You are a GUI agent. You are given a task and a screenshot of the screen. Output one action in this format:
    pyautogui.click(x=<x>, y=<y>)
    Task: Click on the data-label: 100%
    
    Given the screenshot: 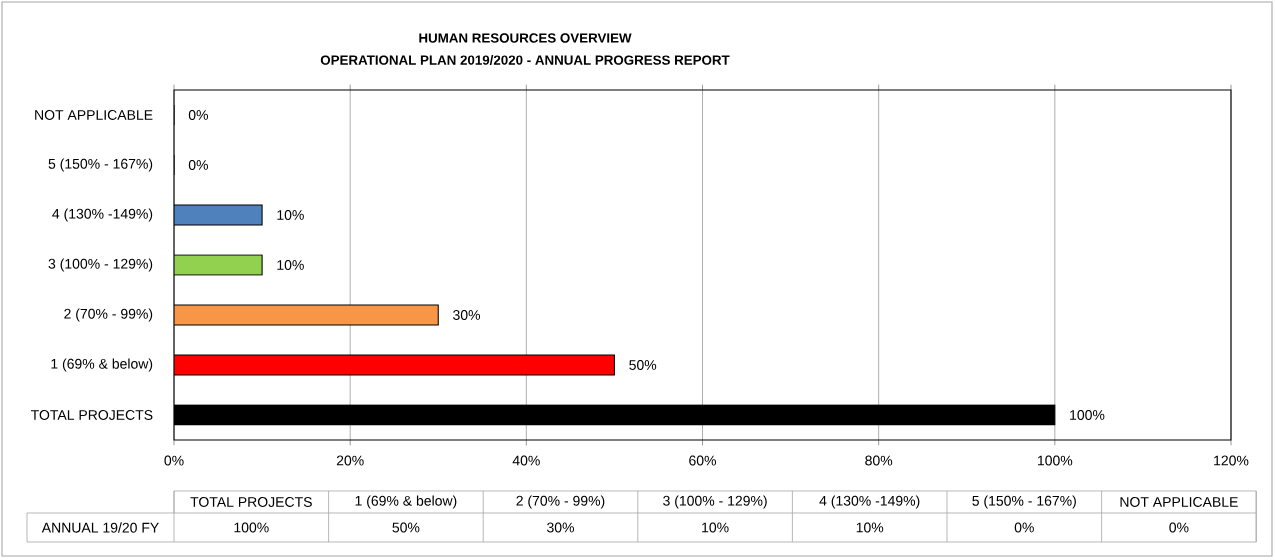 What is the action you would take?
    pyautogui.click(x=1087, y=415)
    